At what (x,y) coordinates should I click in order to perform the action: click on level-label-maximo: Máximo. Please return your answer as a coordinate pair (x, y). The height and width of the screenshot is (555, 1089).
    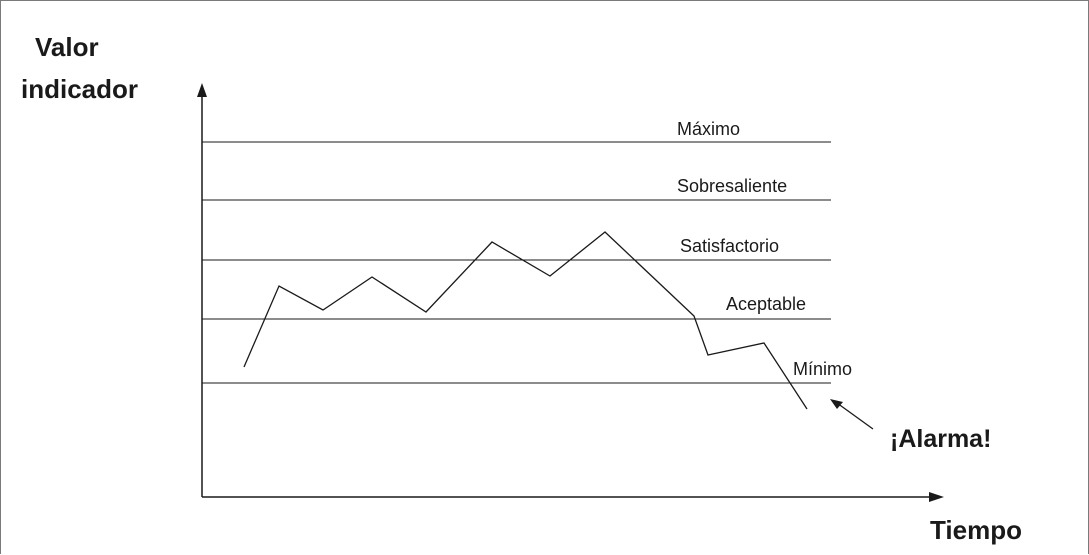
    Looking at the image, I should click on (708, 129).